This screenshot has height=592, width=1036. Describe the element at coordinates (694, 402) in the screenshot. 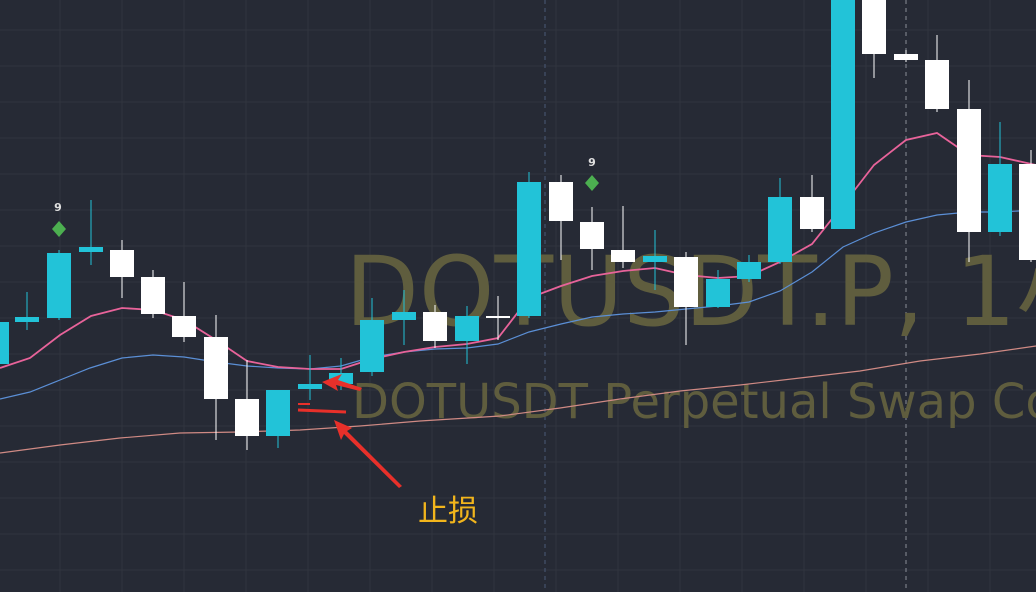

I see `watermark-description: DOTUSDT Perpetual Swap Contract` at that location.